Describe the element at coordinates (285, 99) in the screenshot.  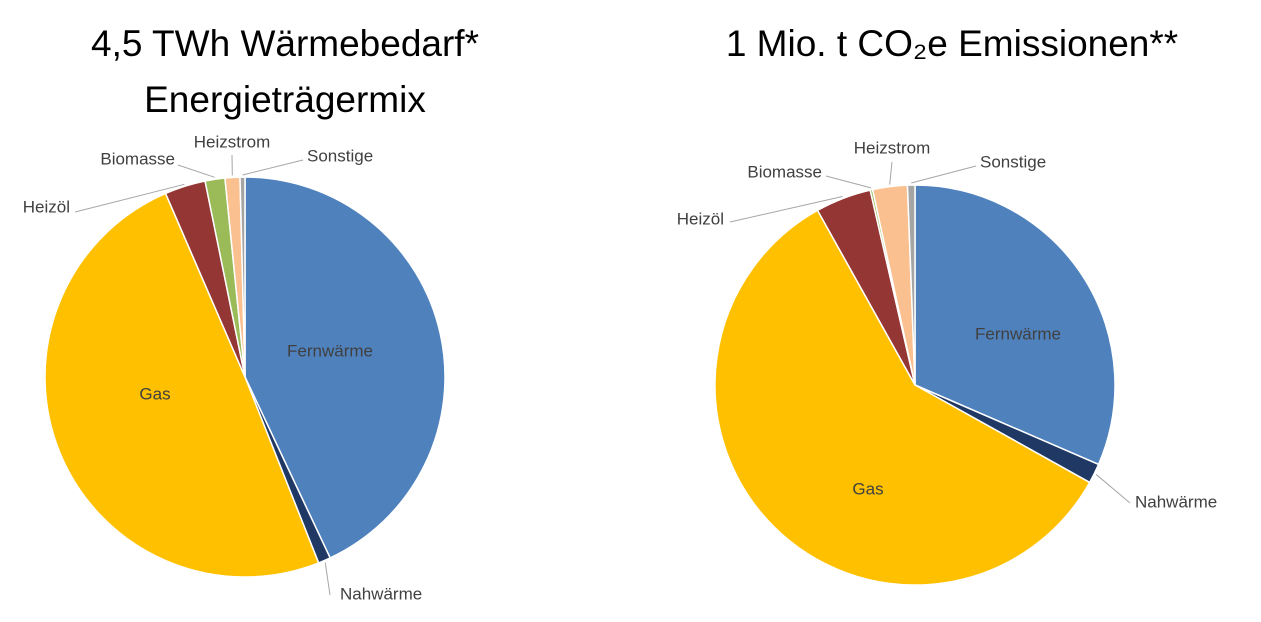
I see `chart-subtitle: Energieträgermix` at that location.